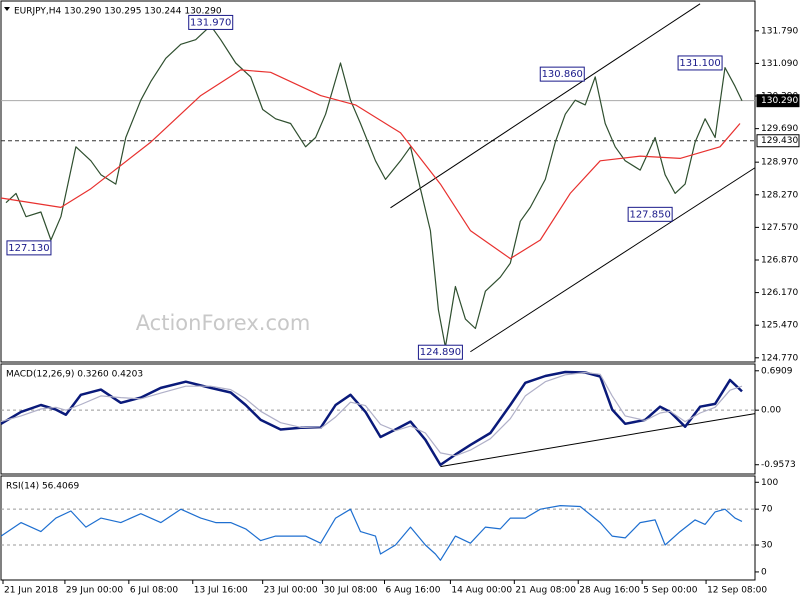 The image size is (800, 600). I want to click on y-tick-label: 129.690, so click(779, 129).